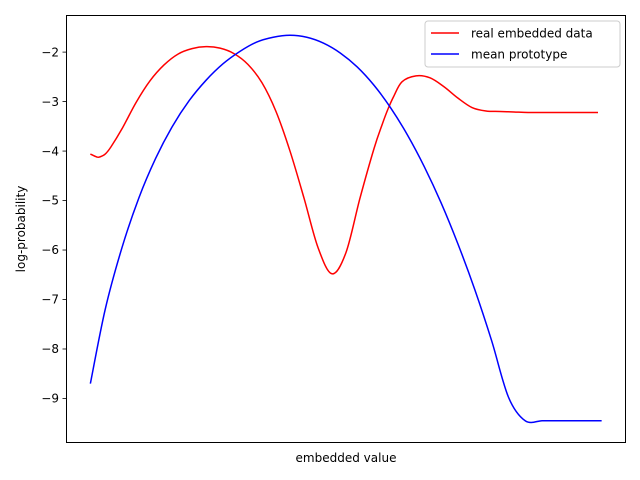  What do you see at coordinates (532, 33) in the screenshot?
I see `legend-label-real-embedded-data: real embedded data` at bounding box center [532, 33].